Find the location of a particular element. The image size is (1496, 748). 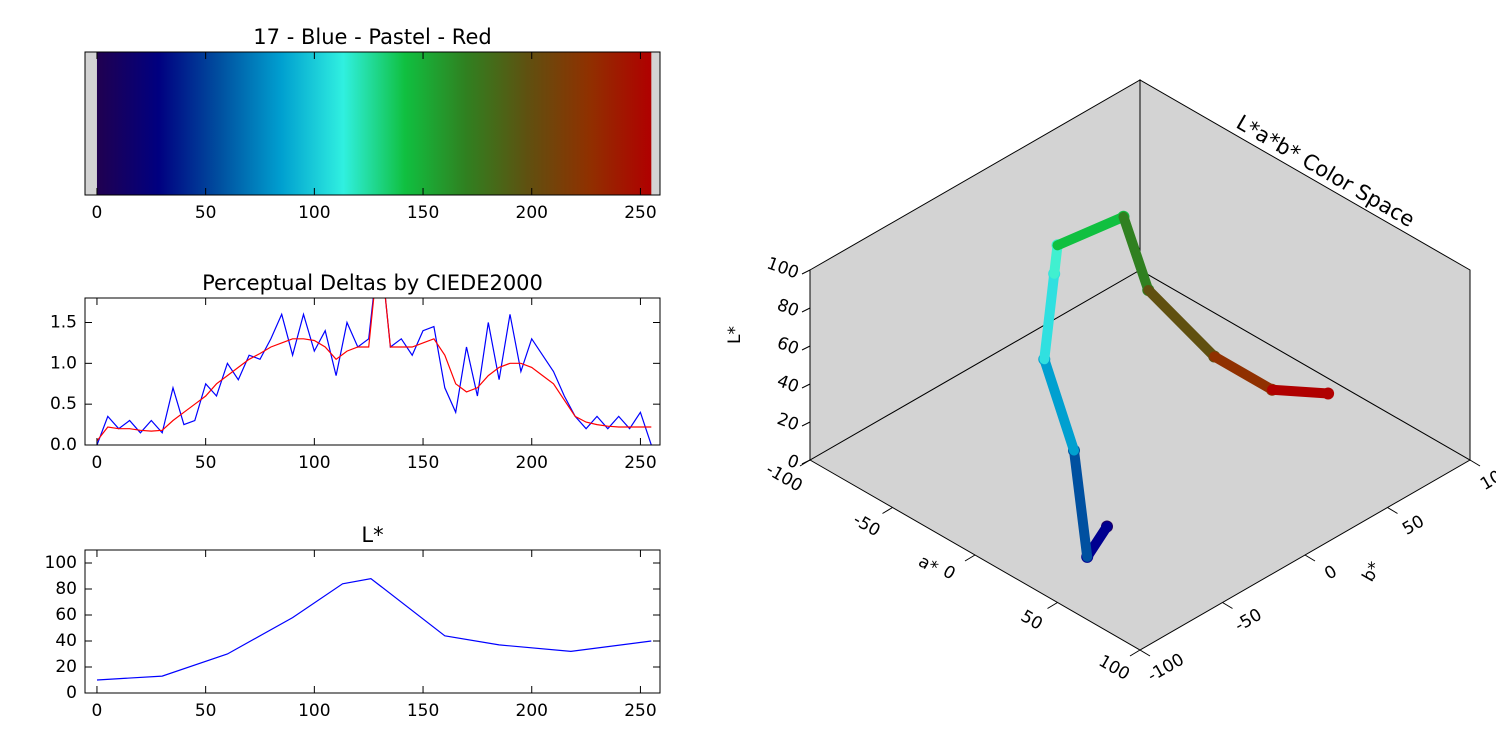

z-tick-label: 80 is located at coordinates (787, 308).